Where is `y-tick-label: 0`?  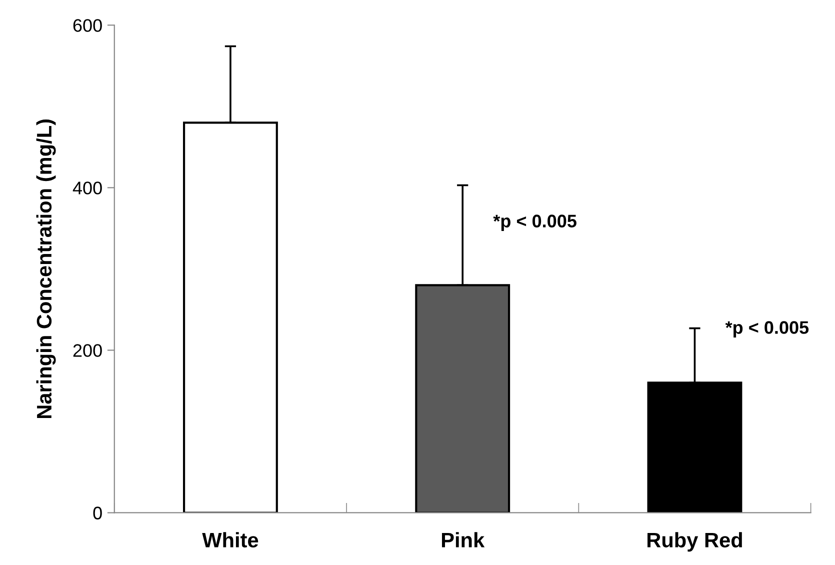
y-tick-label: 0 is located at coordinates (97, 513).